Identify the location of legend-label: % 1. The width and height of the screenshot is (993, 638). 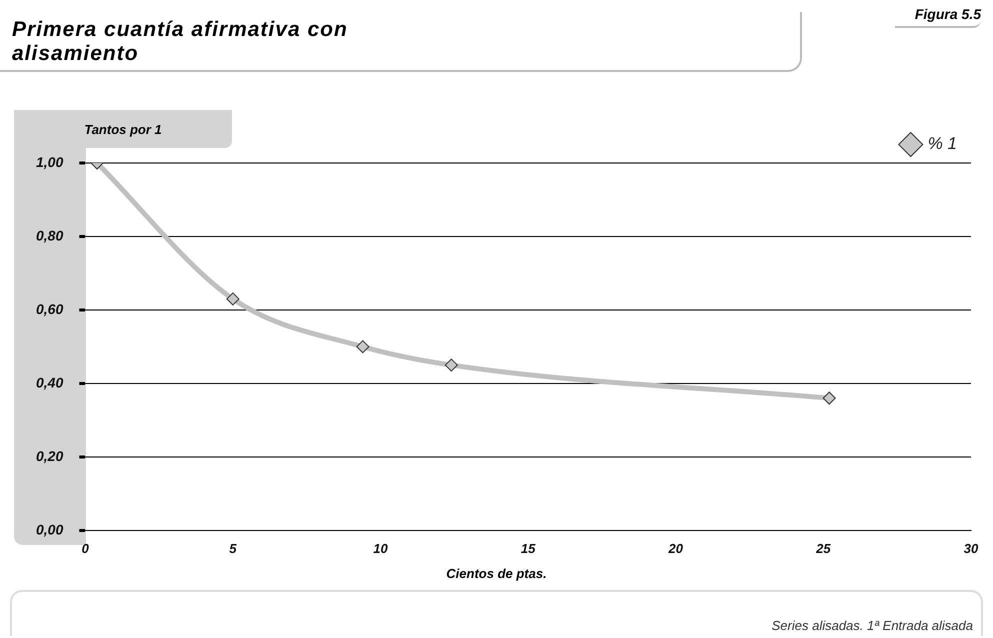
(943, 144).